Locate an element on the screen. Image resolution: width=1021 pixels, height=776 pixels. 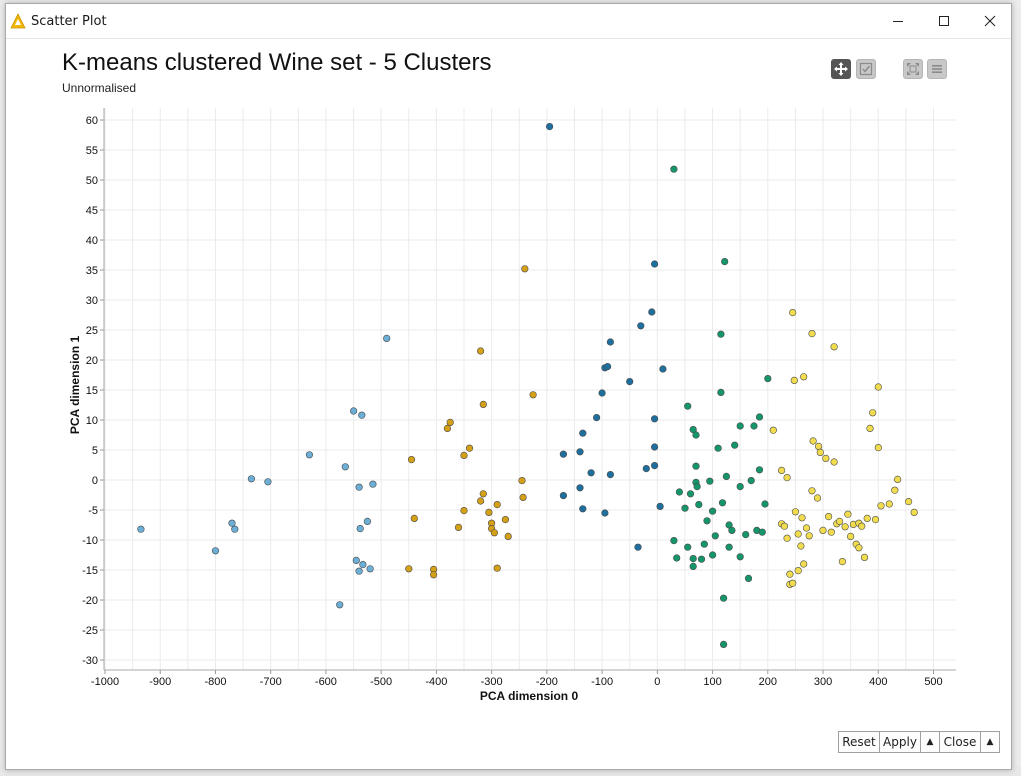
close-options-button: ▲ is located at coordinates (990, 742).